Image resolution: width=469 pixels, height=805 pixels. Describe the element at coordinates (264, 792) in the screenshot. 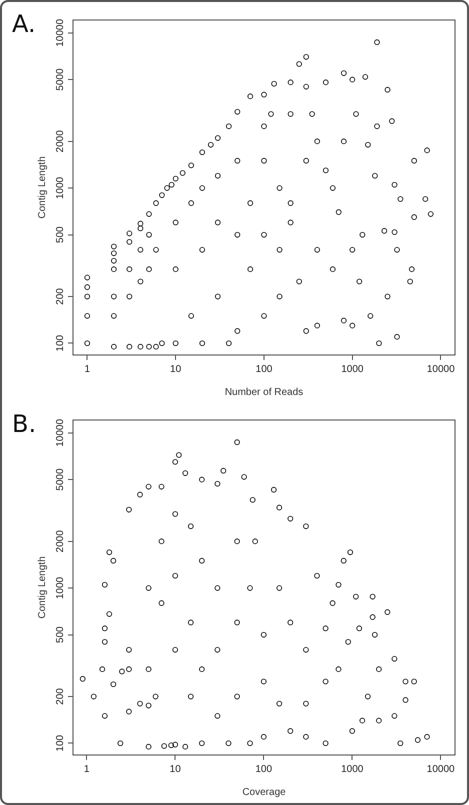

I see `x-axis-title: Coverage` at that location.